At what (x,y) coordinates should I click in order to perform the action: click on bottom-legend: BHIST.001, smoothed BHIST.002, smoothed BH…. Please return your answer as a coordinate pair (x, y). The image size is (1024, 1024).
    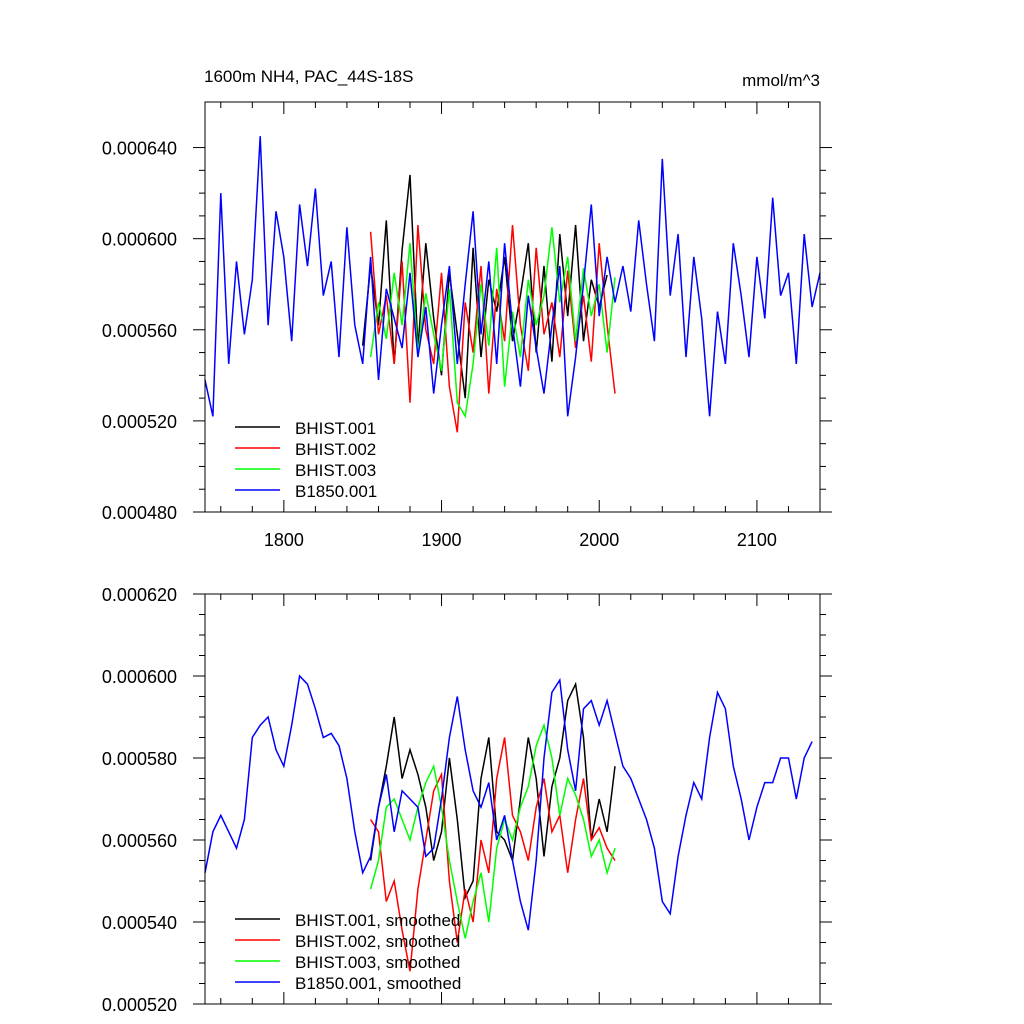
    Looking at the image, I should click on (348, 952).